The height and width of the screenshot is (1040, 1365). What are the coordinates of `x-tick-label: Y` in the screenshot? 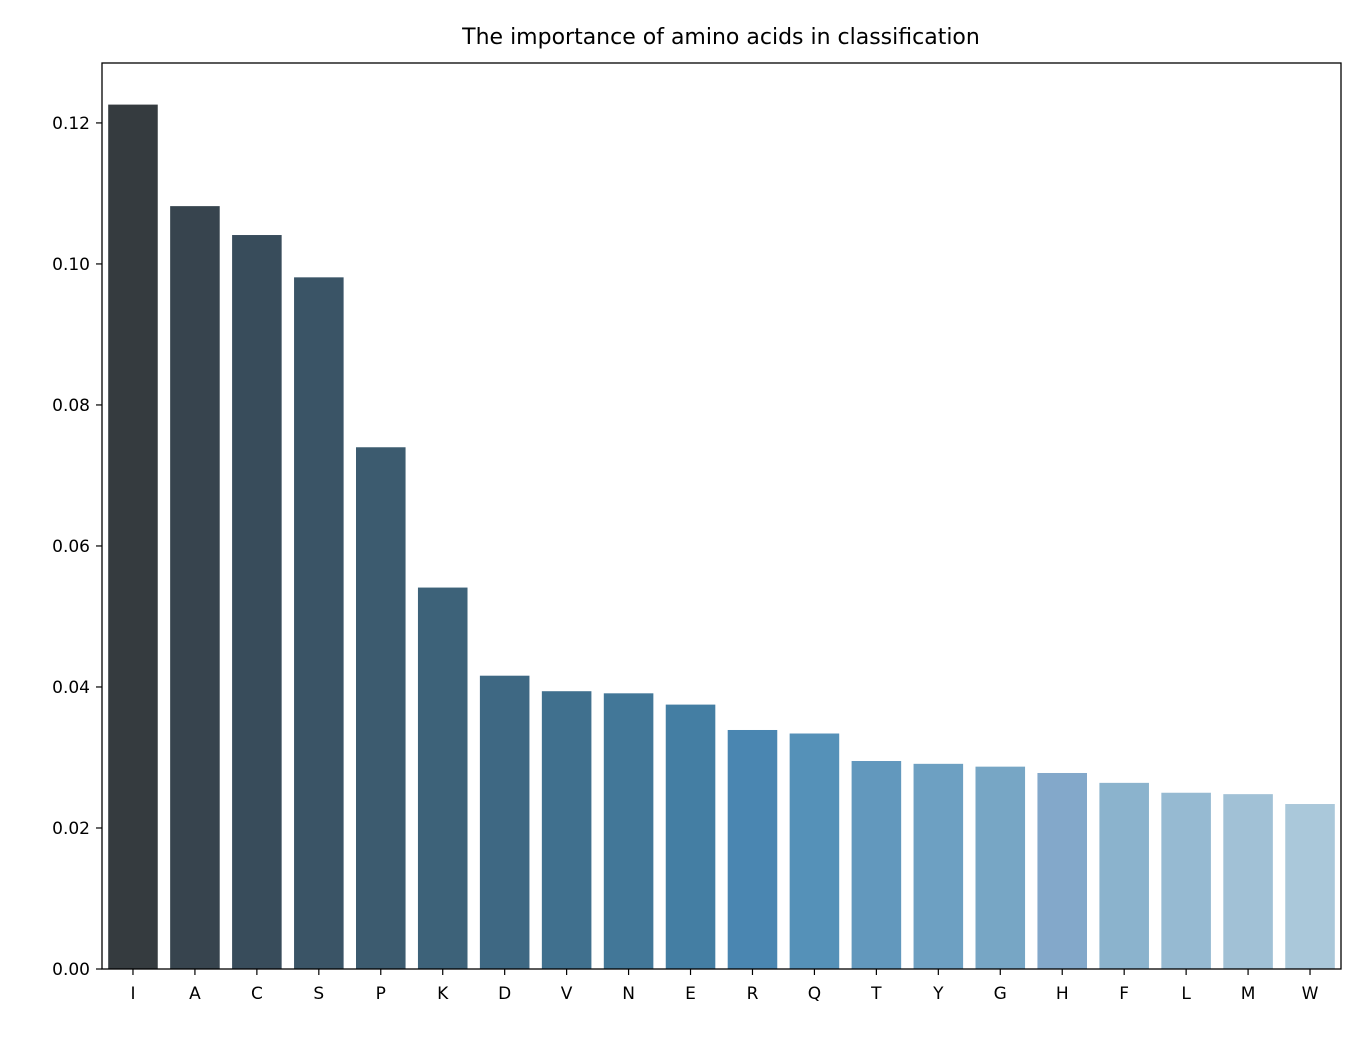 It's located at (938, 994).